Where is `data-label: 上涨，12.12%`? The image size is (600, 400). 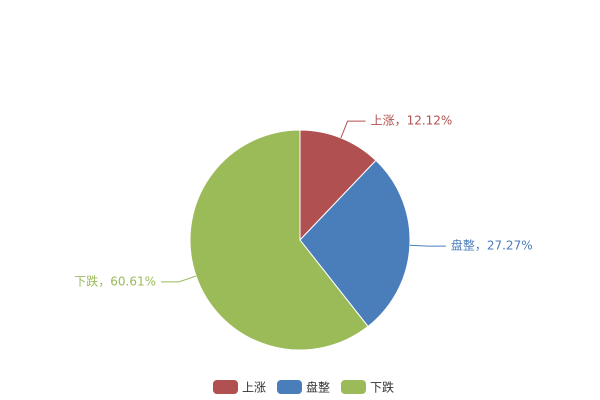 data-label: 上涨，12.12% is located at coordinates (412, 120).